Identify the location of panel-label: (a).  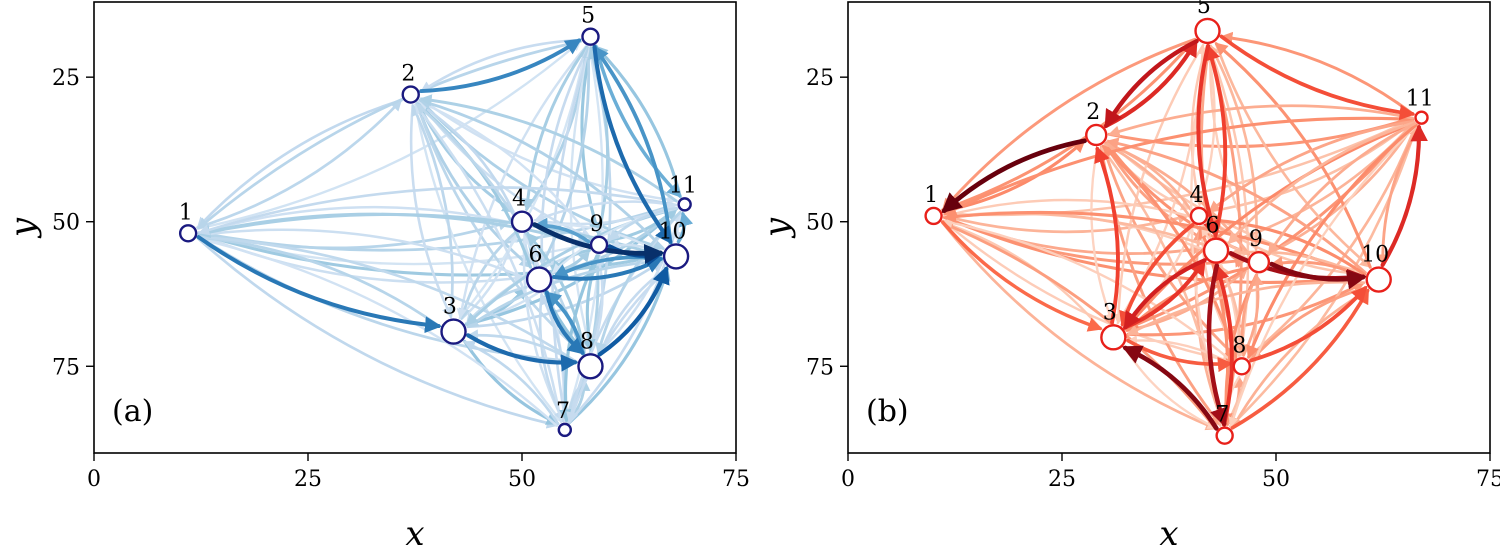
(132, 411).